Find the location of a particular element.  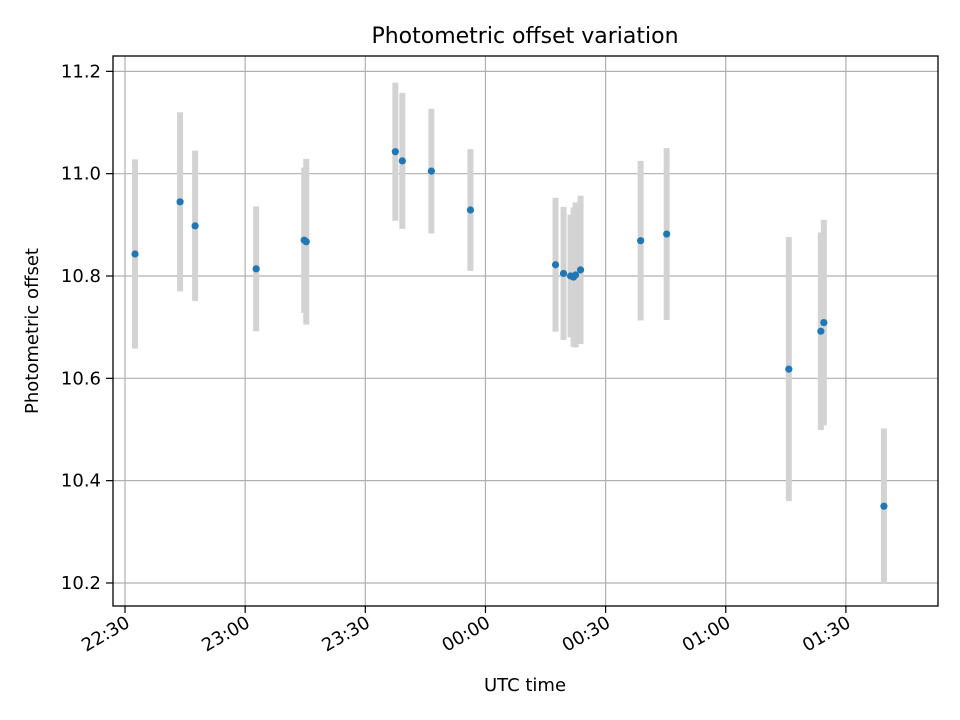

y-axis-ticks: 10.2 10.4 10.6 10.8 11.0 11.2 is located at coordinates (87, 327).